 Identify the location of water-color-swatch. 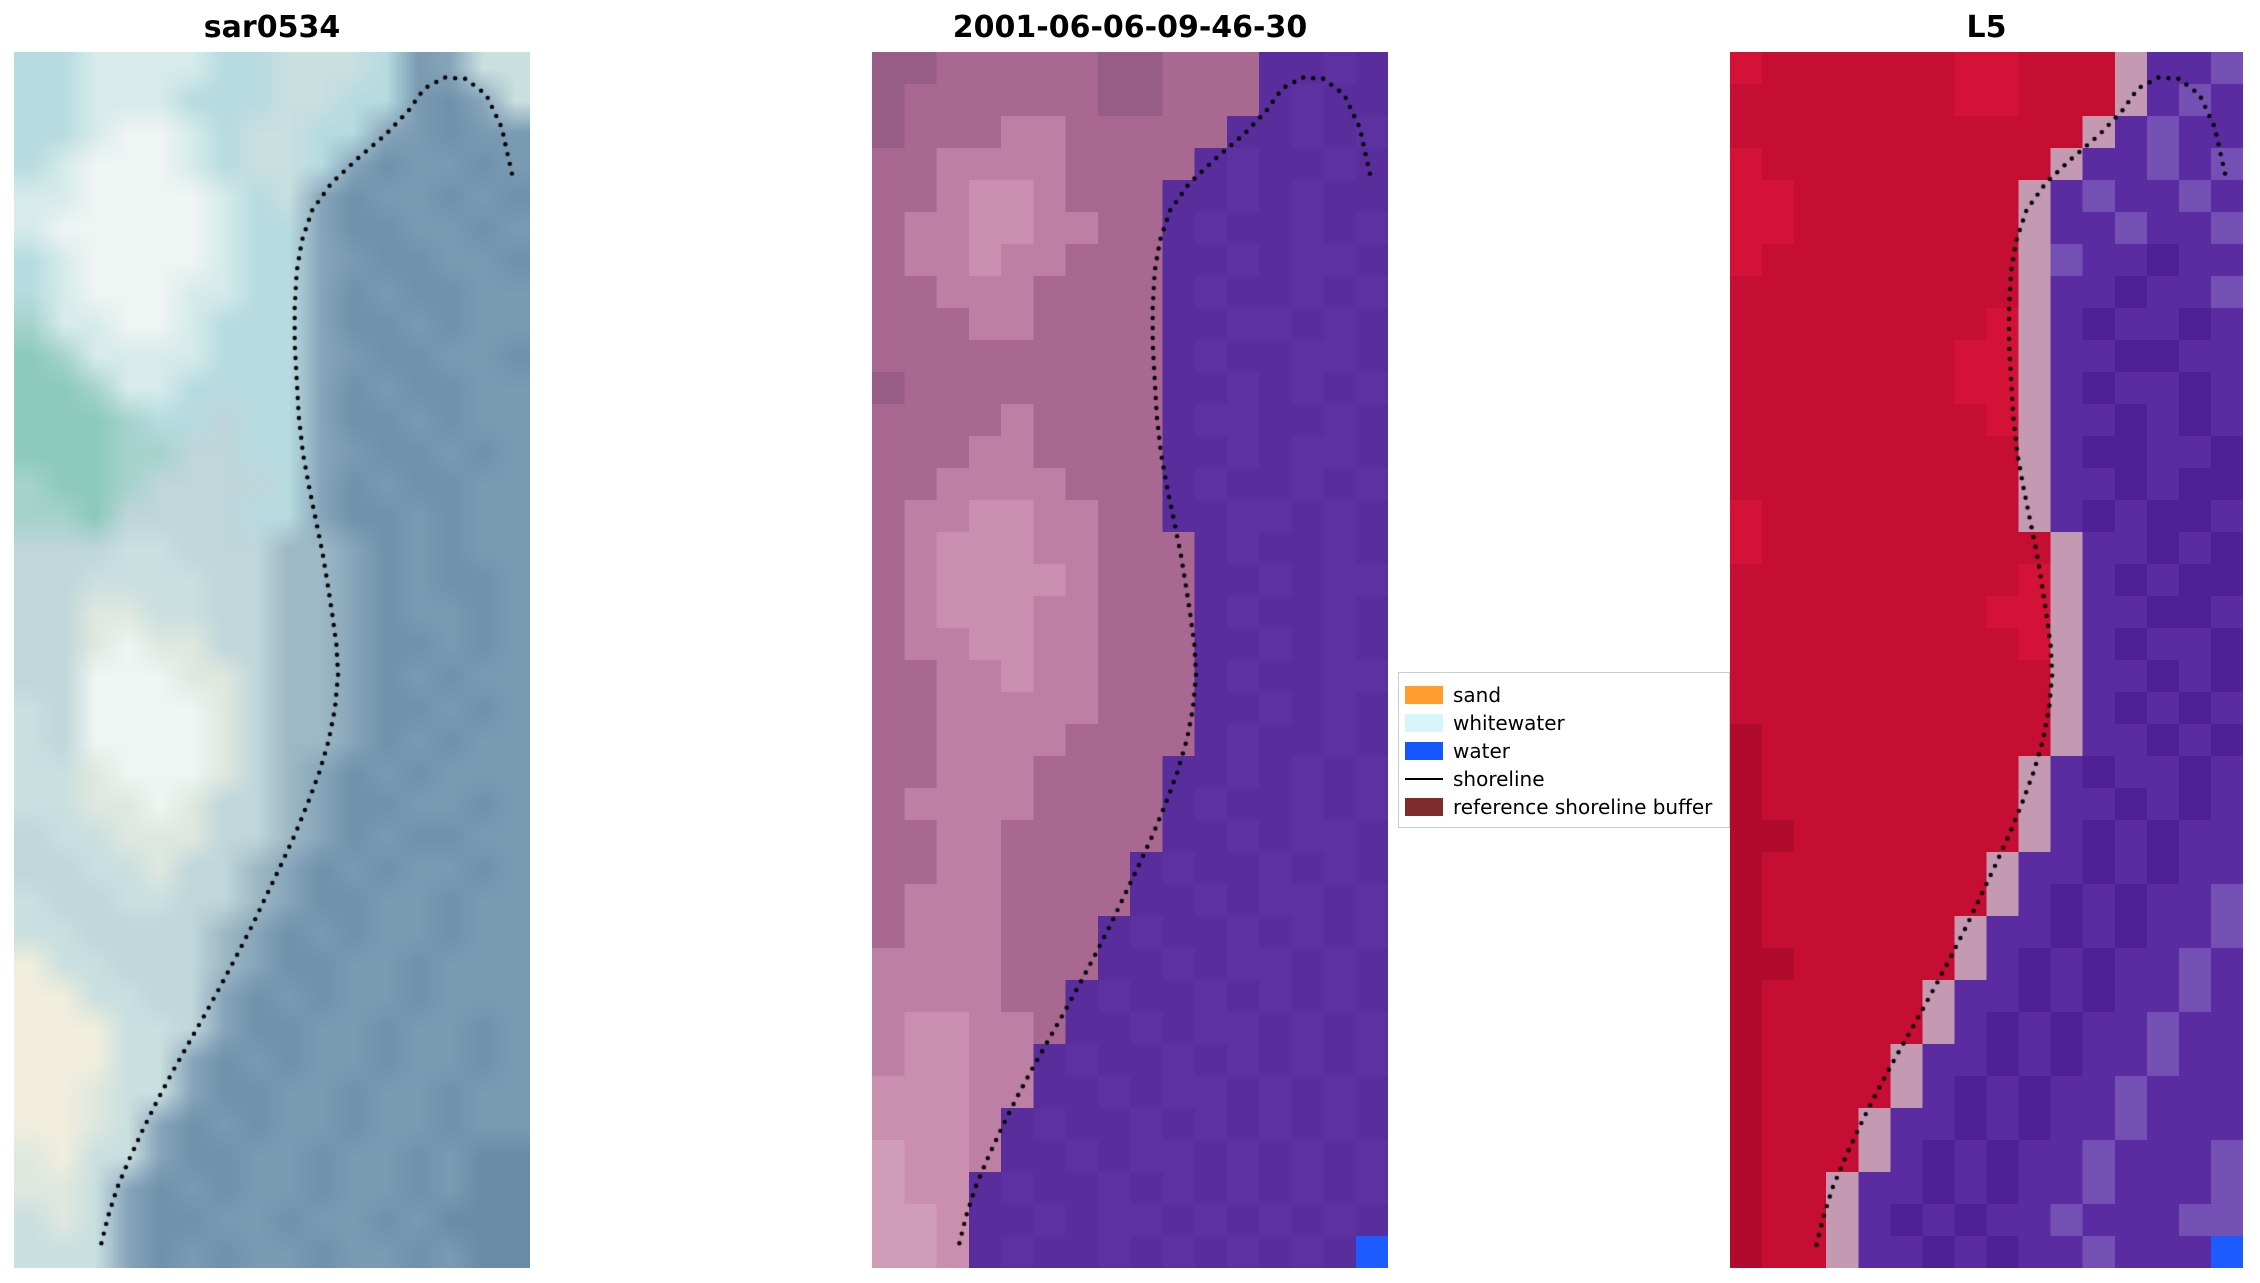
(1424, 751).